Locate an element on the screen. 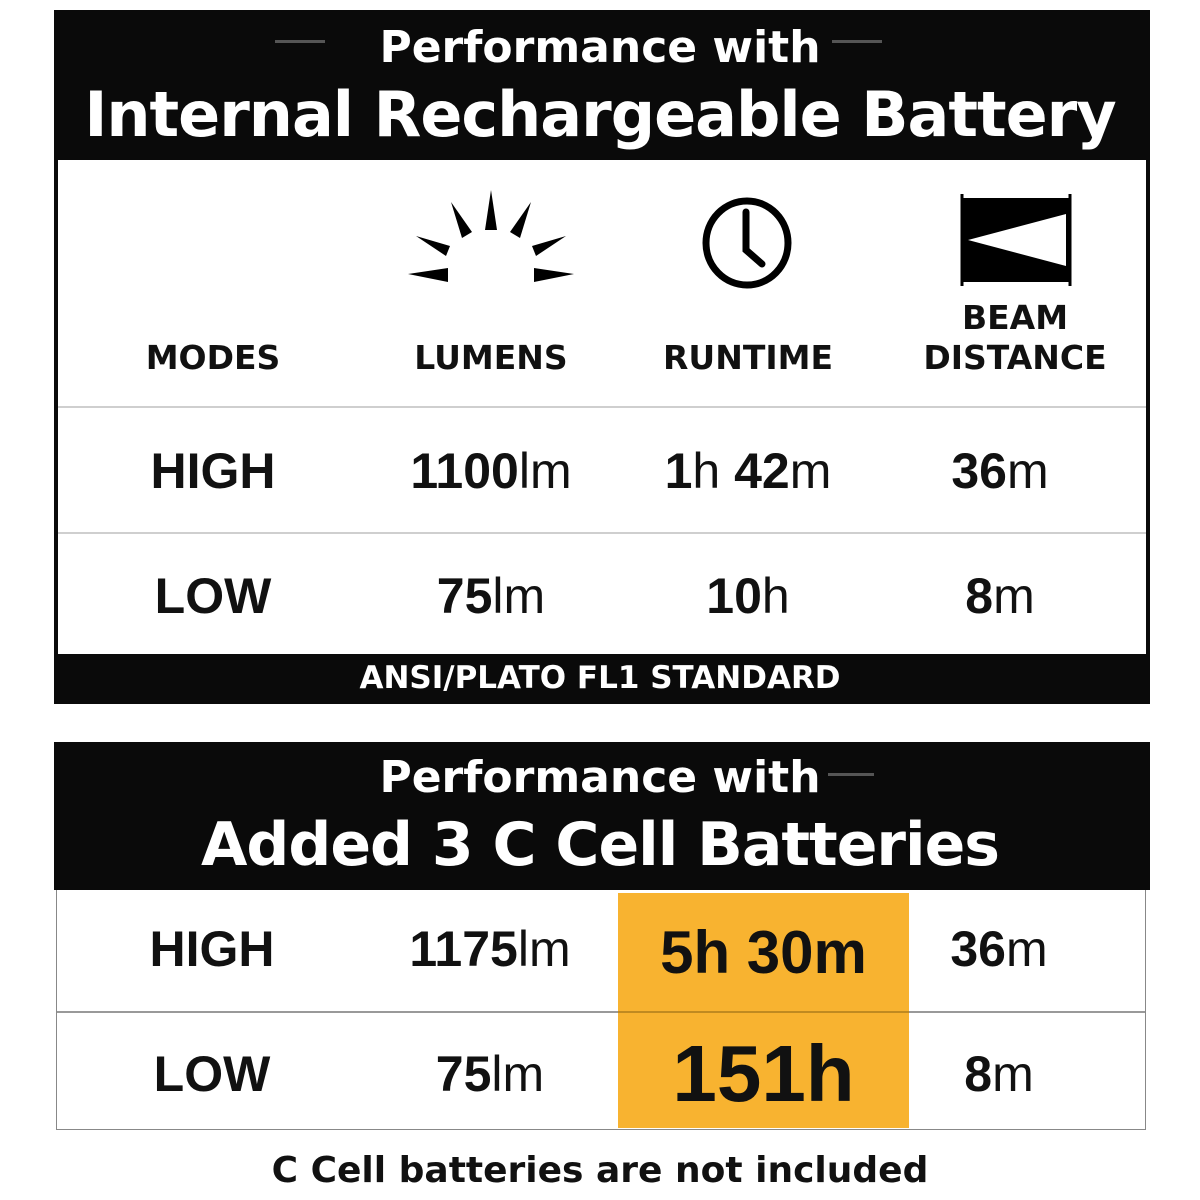  lumens-value: 1175 is located at coordinates (463, 949).